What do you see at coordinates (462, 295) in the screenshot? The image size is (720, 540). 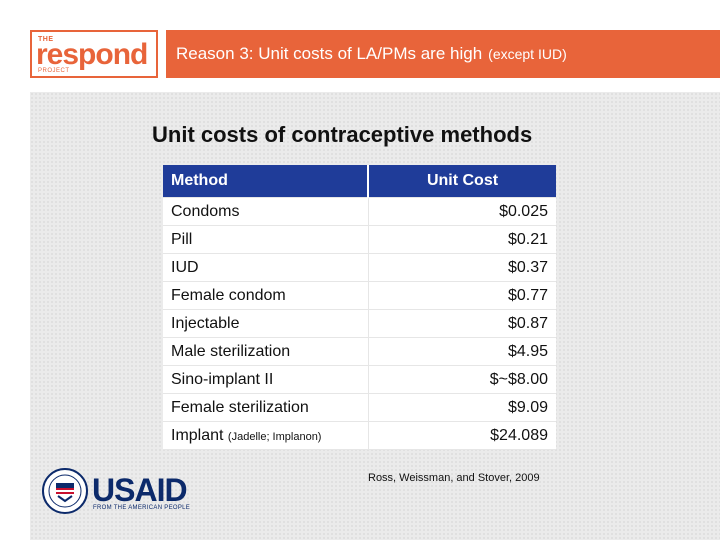 I see `unit-cost-cell: $0.77` at bounding box center [462, 295].